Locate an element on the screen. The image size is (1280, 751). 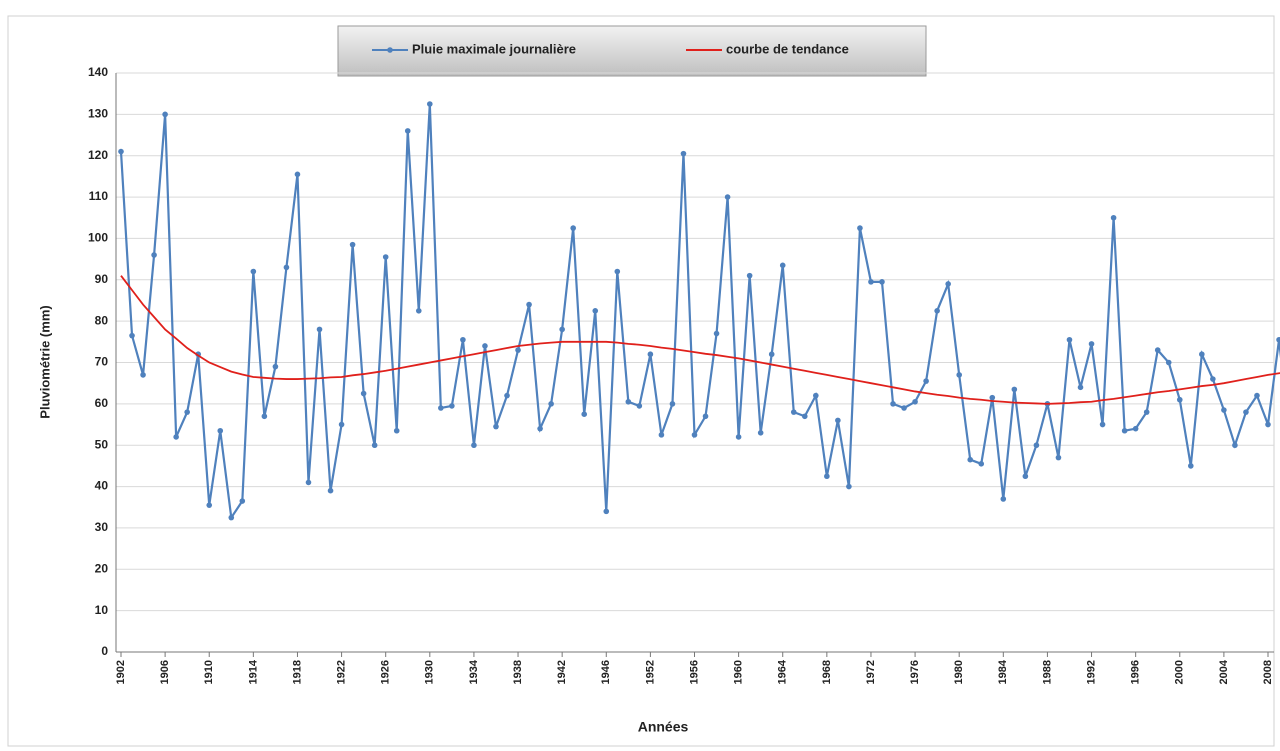
y-tick-label: 70 is located at coordinates (102, 362).